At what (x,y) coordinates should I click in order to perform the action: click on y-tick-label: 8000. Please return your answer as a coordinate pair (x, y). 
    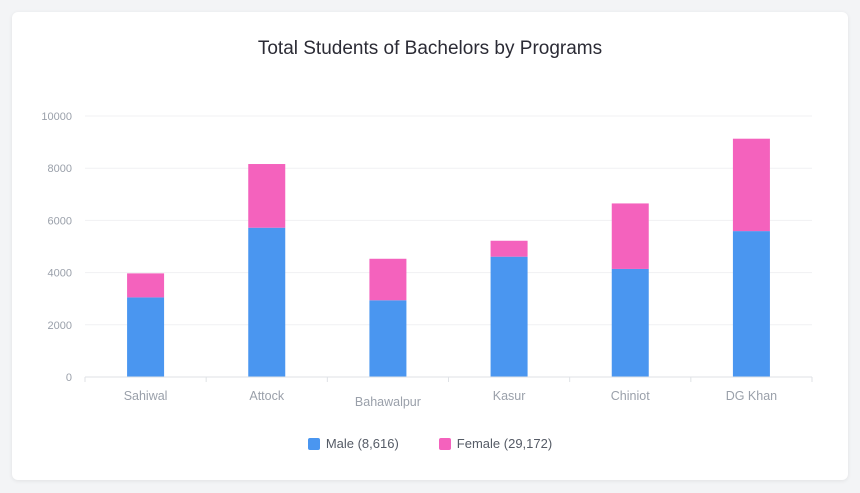
    Looking at the image, I should click on (60, 169).